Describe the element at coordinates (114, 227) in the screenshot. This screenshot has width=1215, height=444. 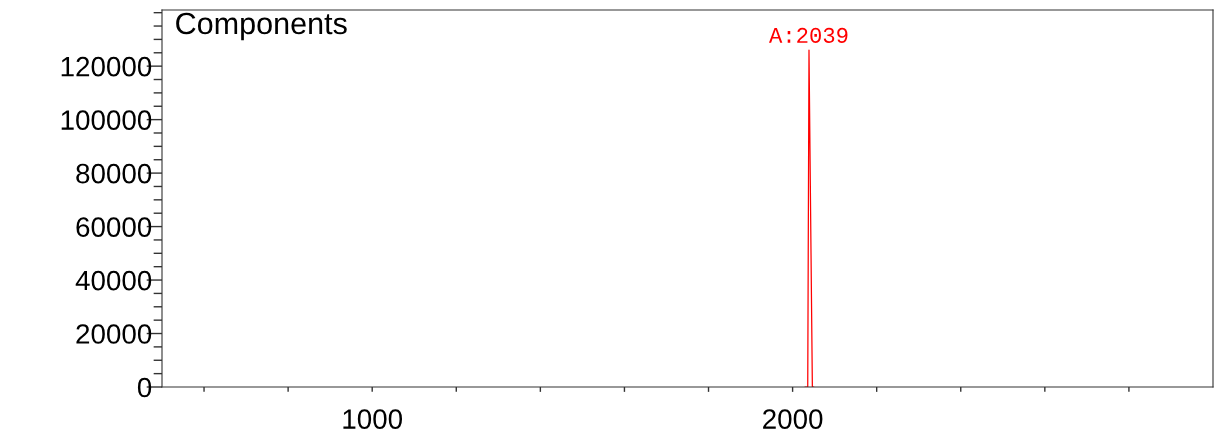
I see `y-tick-label: 60000` at that location.